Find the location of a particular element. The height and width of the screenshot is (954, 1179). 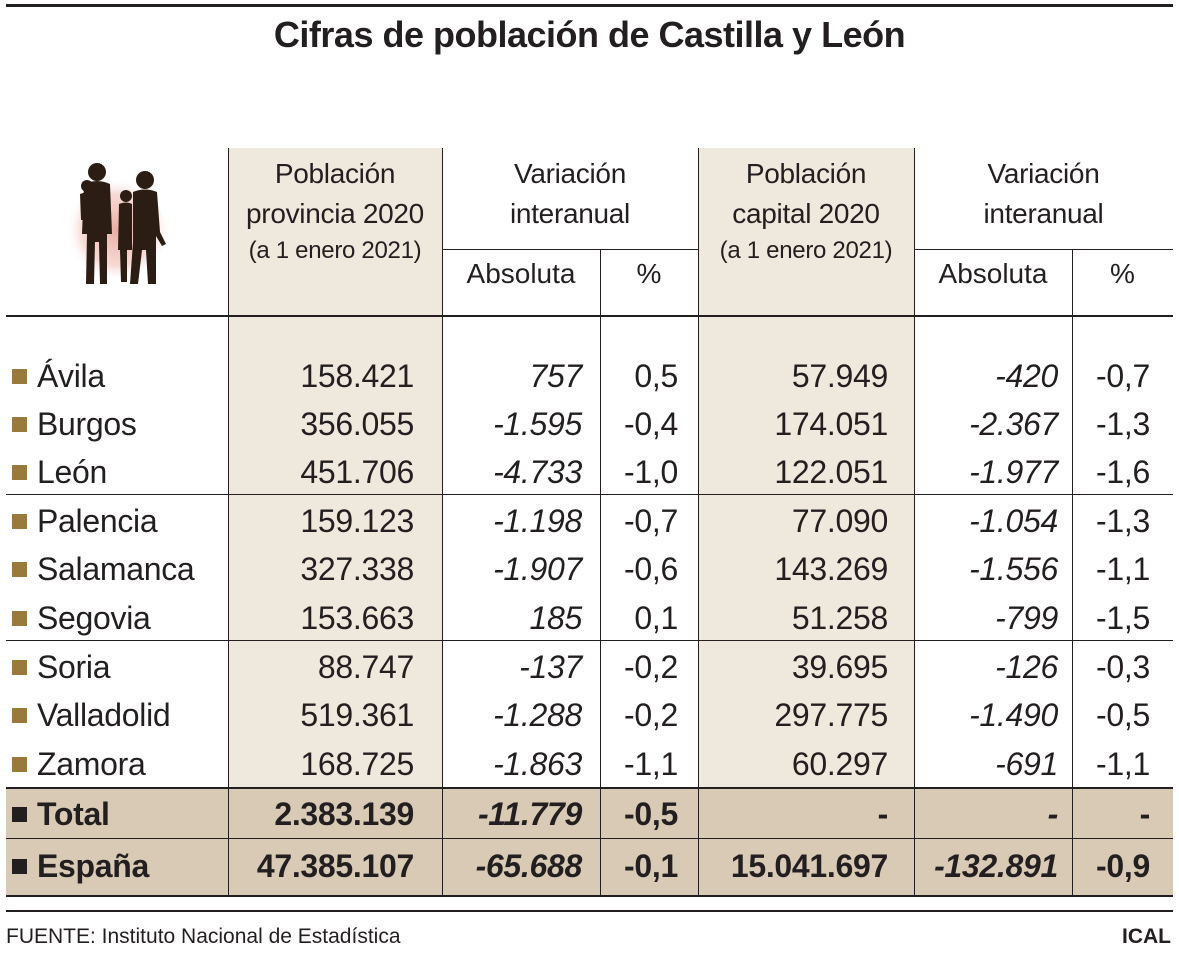

divider-v6 is located at coordinates (1072, 572).